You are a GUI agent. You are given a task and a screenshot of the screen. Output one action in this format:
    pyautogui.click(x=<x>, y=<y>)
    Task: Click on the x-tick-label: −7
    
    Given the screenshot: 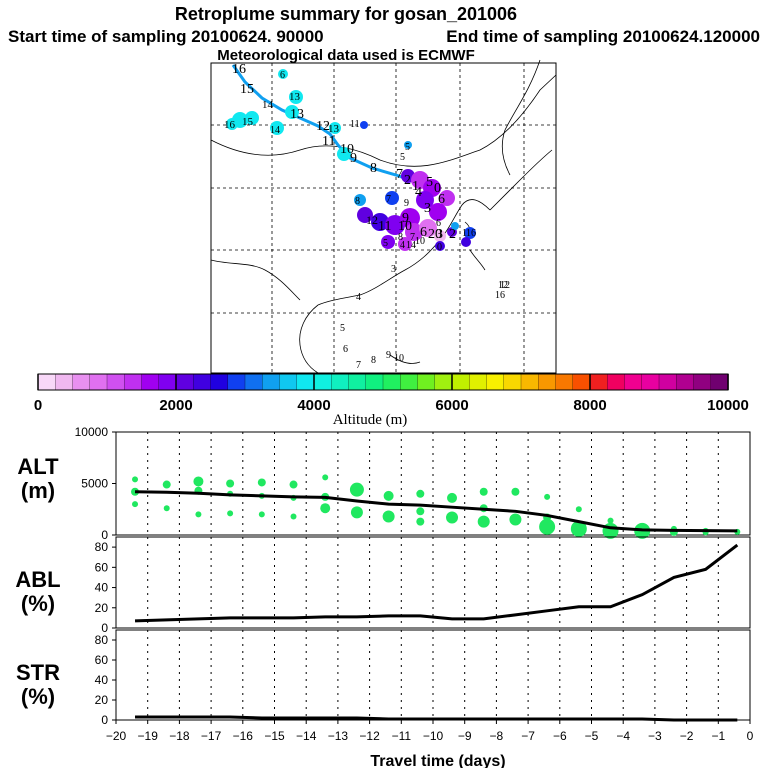 What is the action you would take?
    pyautogui.click(x=528, y=736)
    